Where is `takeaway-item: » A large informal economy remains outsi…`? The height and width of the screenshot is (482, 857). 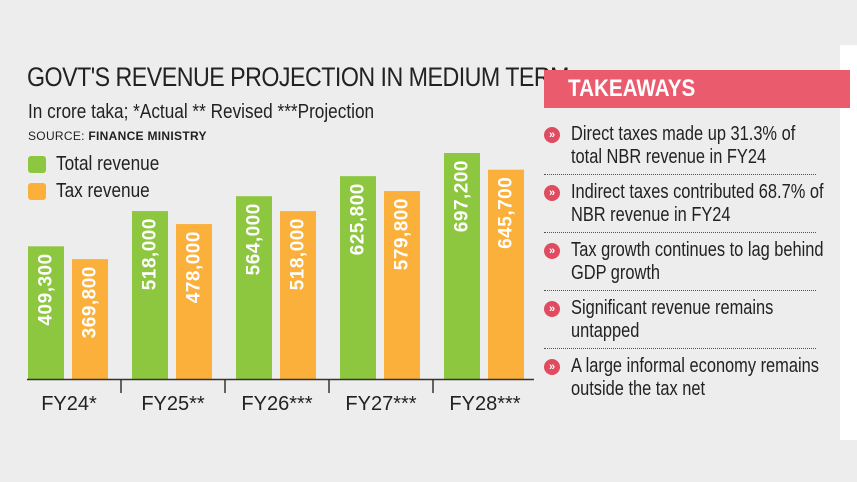 takeaway-item: » A large informal economy remains outsi… is located at coordinates (681, 380).